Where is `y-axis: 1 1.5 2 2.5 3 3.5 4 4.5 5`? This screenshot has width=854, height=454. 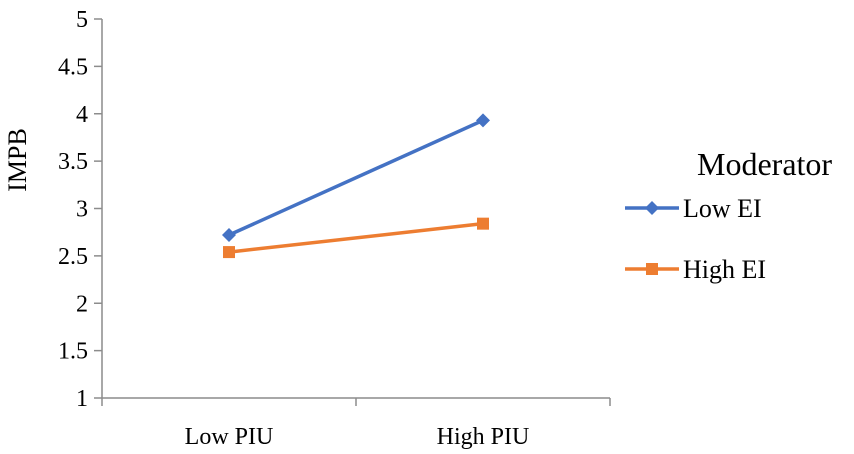 y-axis: 1 1.5 2 2.5 3 3.5 4 4.5 5 is located at coordinates (80, 209).